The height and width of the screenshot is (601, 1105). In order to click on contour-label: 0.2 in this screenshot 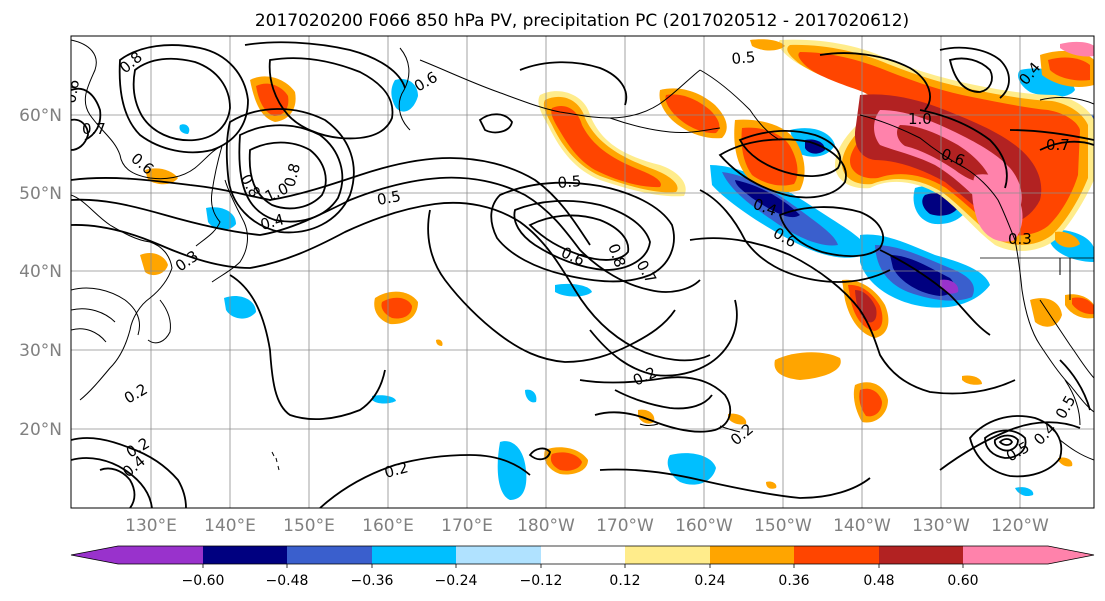, I will do `click(396, 470)`.